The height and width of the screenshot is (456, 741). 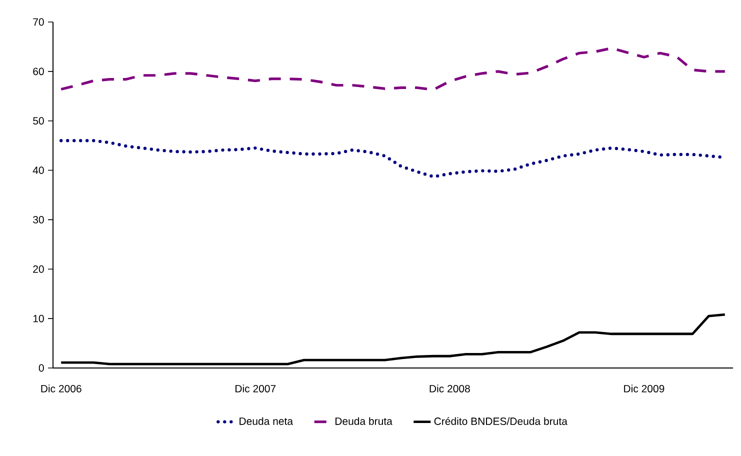 What do you see at coordinates (61, 388) in the screenshot?
I see `x-tick-label: Dic 2006` at bounding box center [61, 388].